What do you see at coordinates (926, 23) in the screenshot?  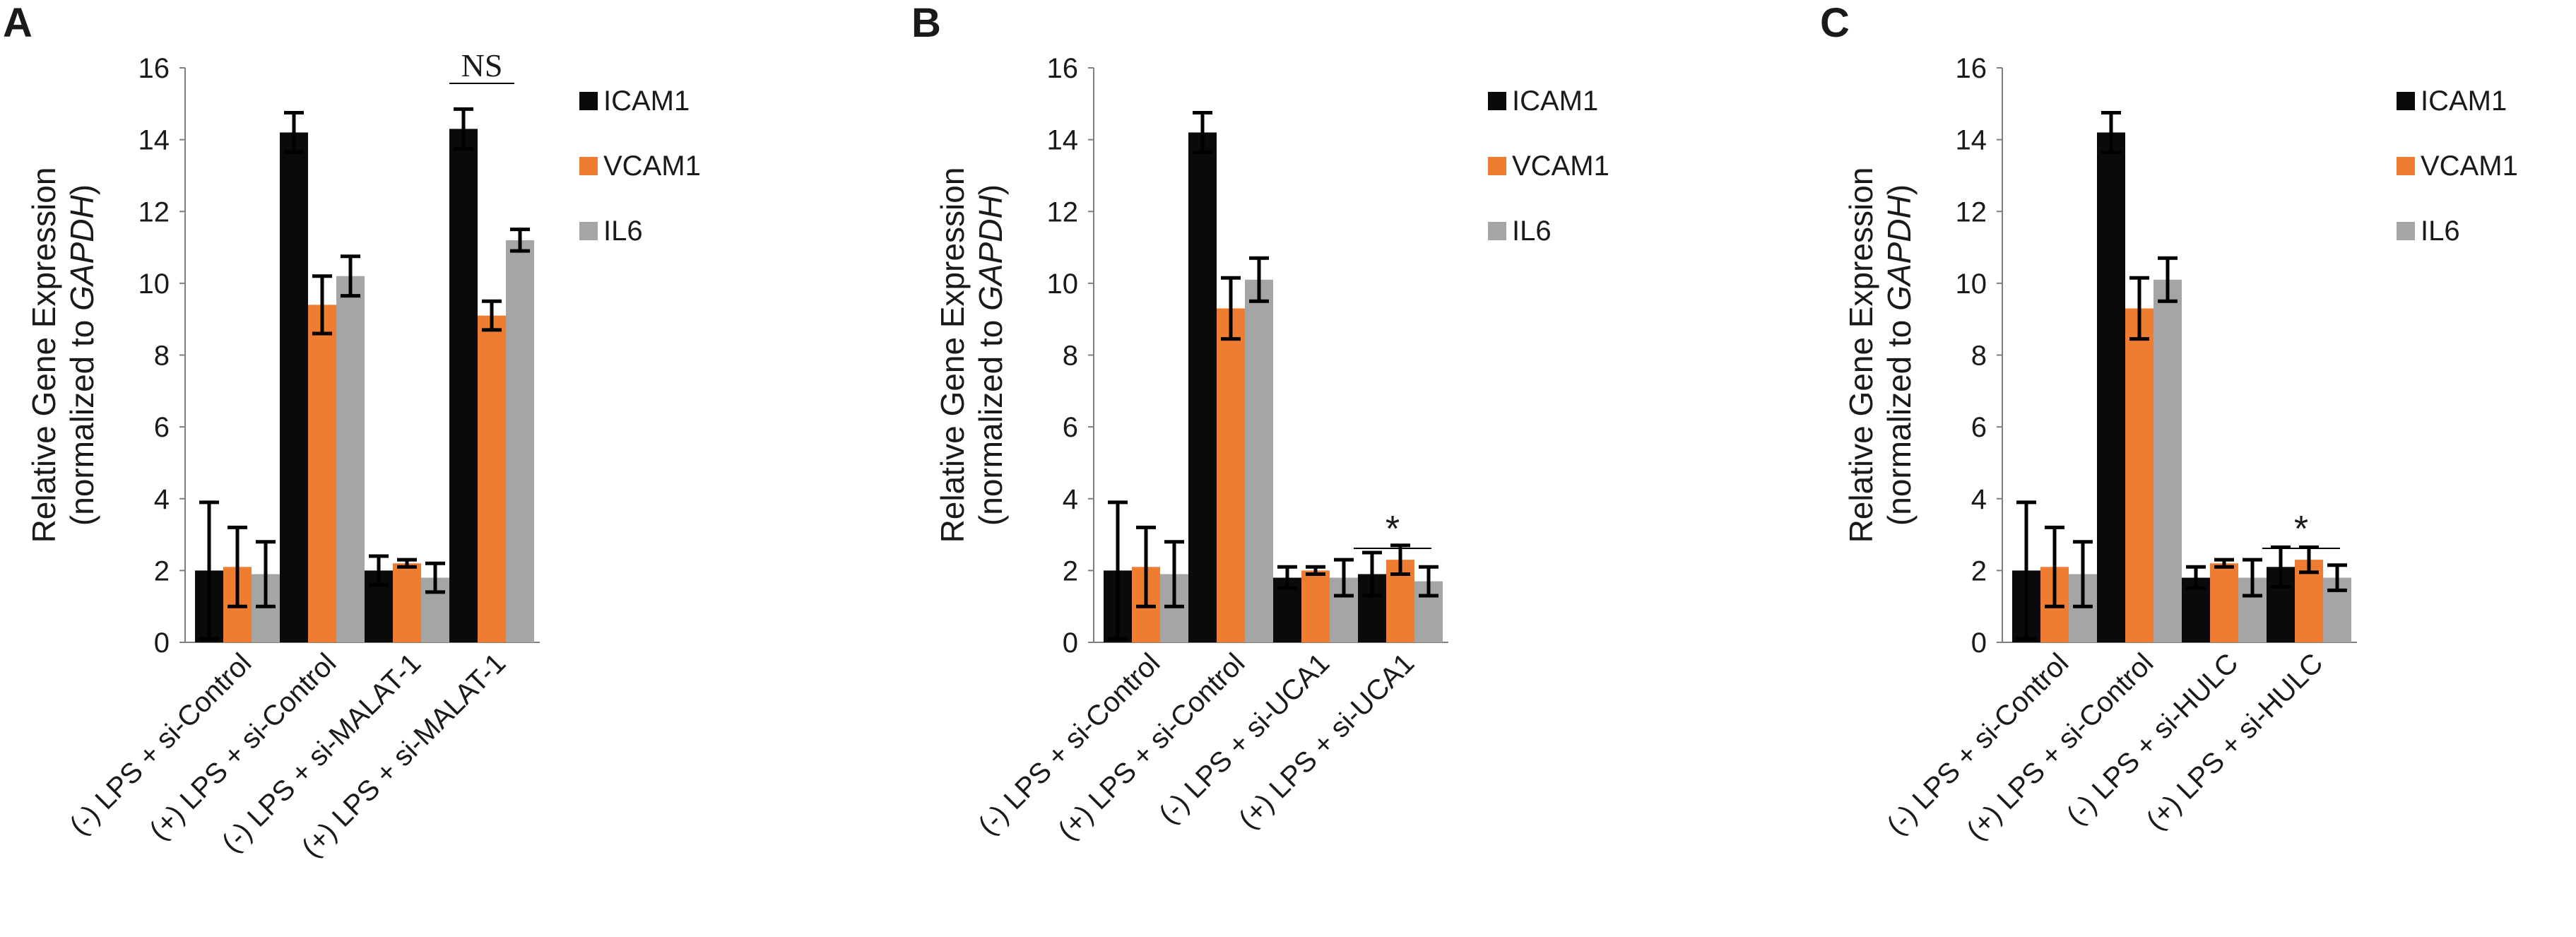 I see `panel-letter: B` at bounding box center [926, 23].